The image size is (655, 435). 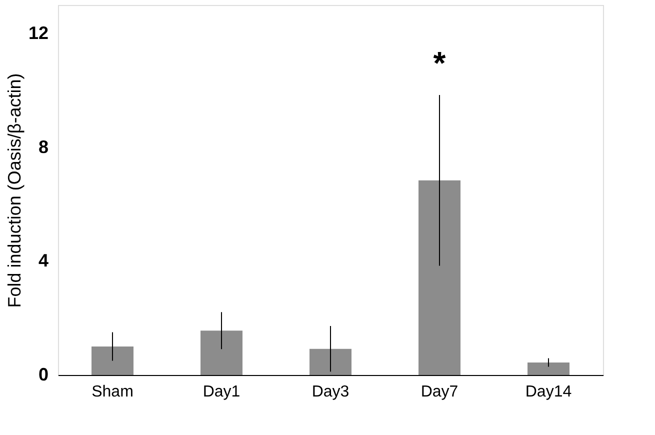 What do you see at coordinates (43, 374) in the screenshot?
I see `y-tick-label: 0` at bounding box center [43, 374].